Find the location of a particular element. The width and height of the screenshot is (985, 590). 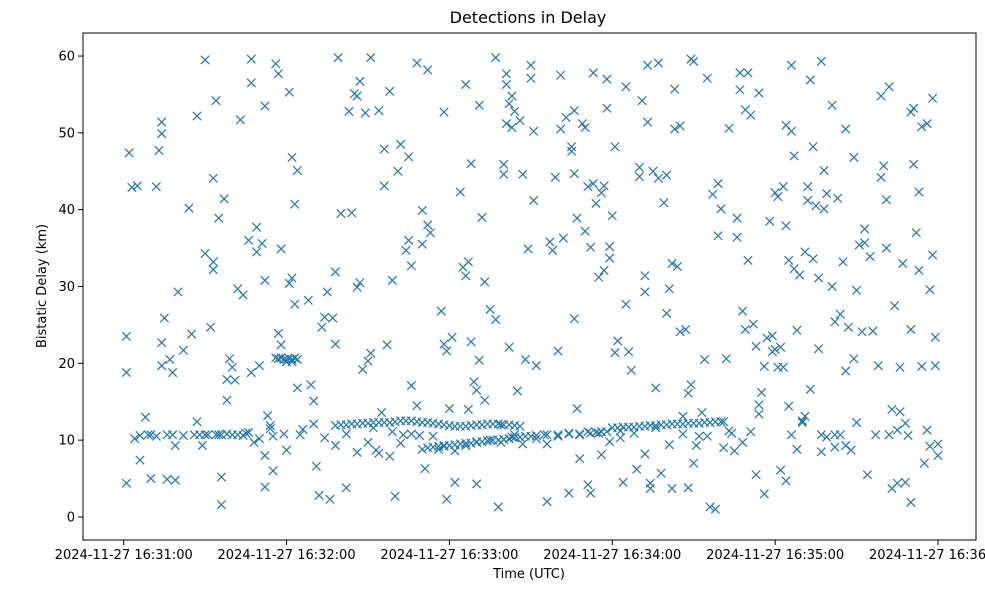

x-tick-label: 2024-11-27 16:33:00 is located at coordinates (449, 555).